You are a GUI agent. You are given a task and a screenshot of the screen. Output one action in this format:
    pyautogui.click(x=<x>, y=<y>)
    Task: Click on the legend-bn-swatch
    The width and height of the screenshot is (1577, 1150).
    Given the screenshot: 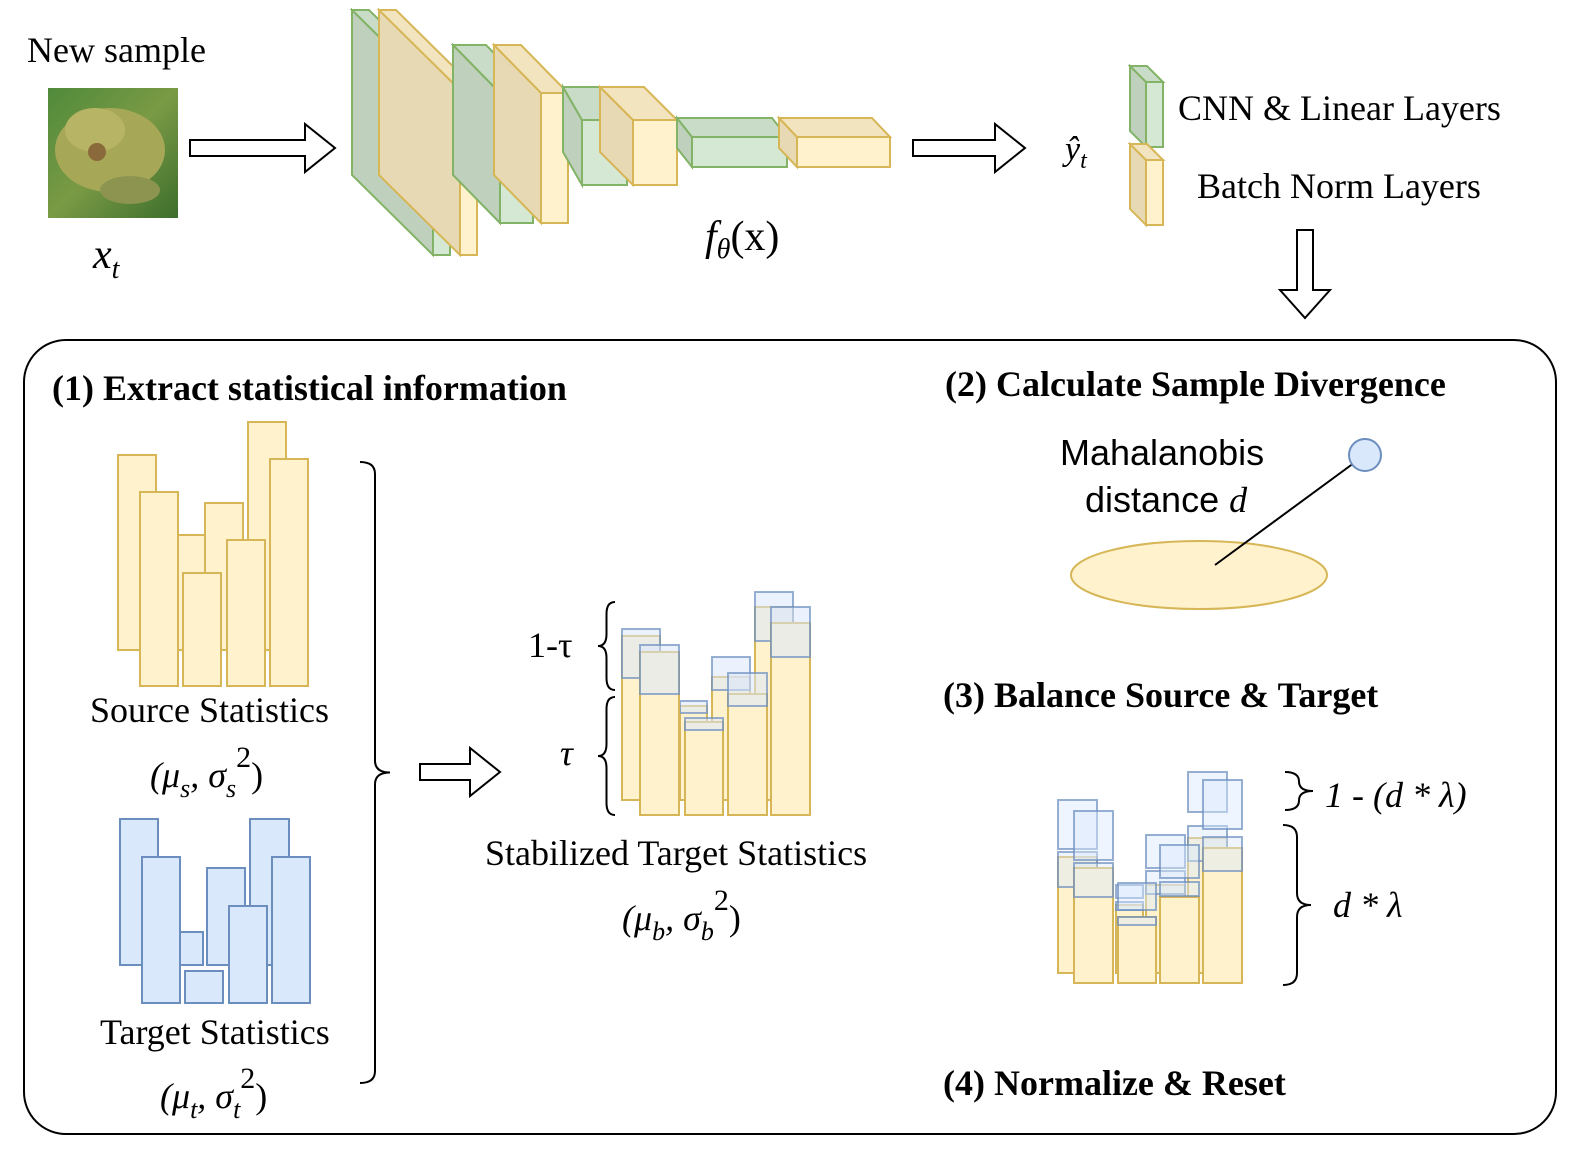 What is the action you would take?
    pyautogui.click(x=1146, y=184)
    